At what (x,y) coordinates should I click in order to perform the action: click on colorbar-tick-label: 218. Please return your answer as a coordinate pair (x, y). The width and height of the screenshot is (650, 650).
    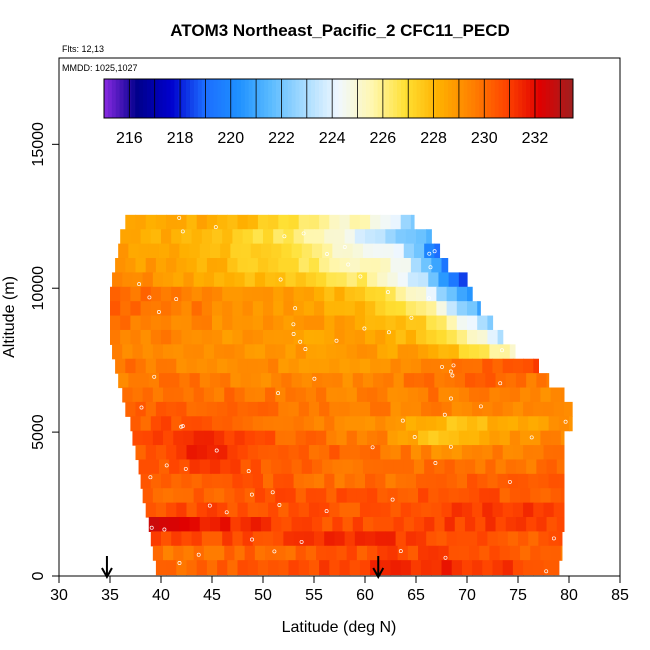
    Looking at the image, I should click on (180, 138).